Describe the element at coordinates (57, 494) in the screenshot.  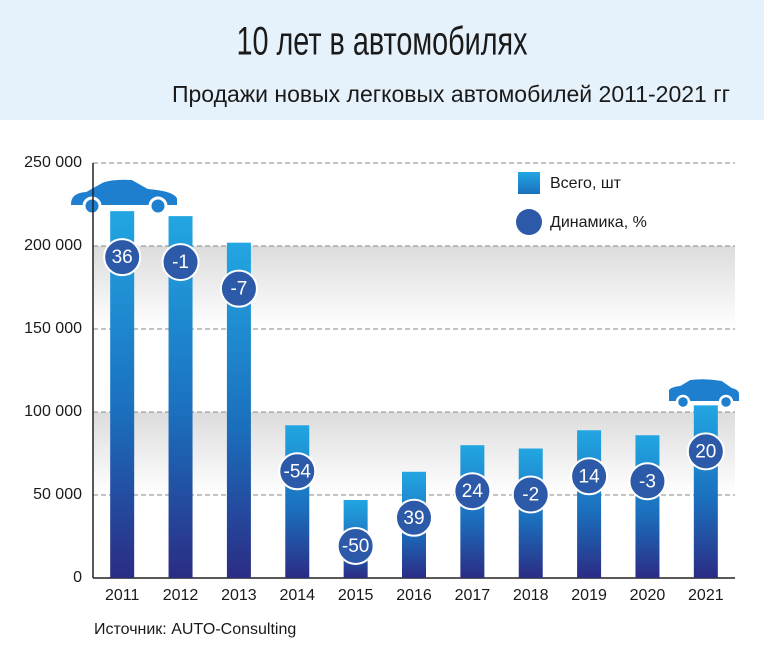
I see `y-tick-label: 50 000` at that location.